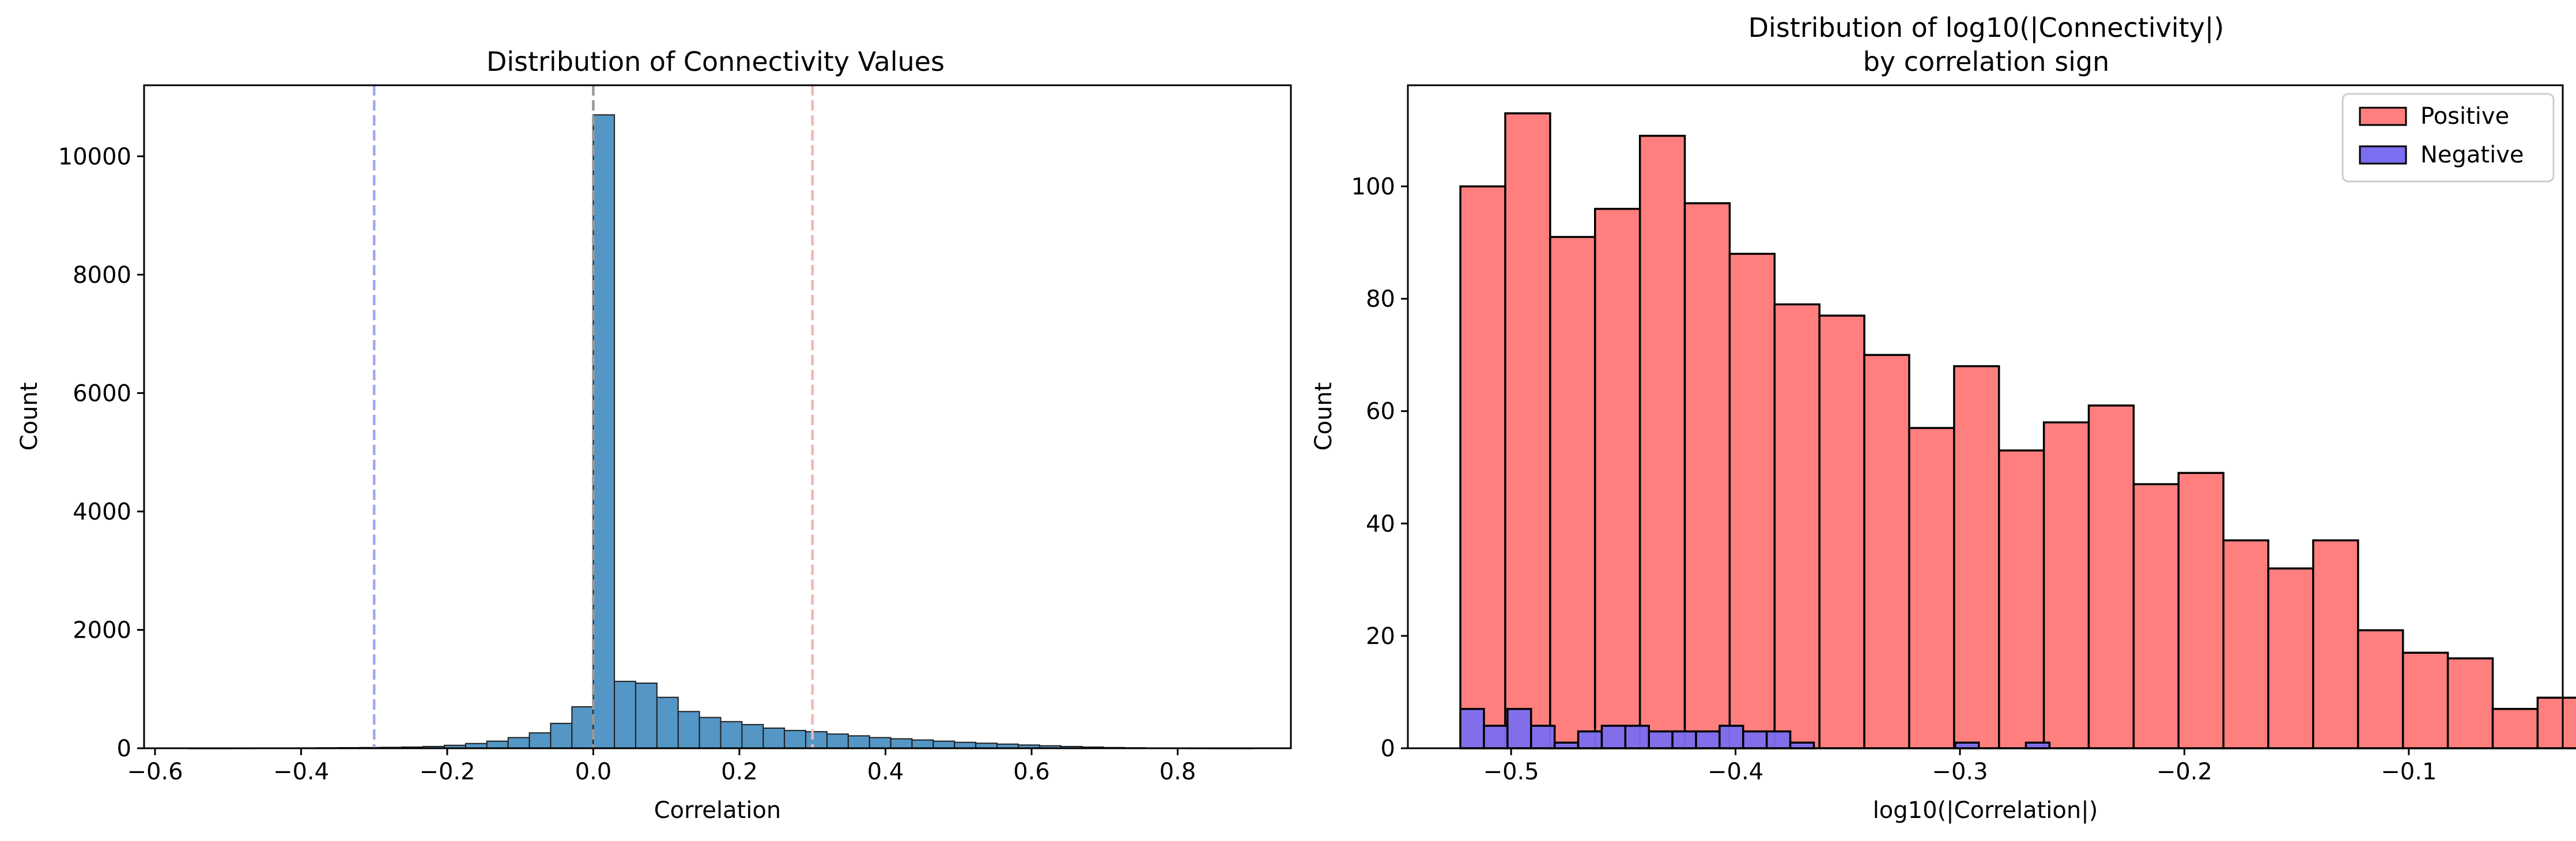 This screenshot has width=2576, height=841. I want to click on left-y-tick-label: 8000, so click(102, 275).